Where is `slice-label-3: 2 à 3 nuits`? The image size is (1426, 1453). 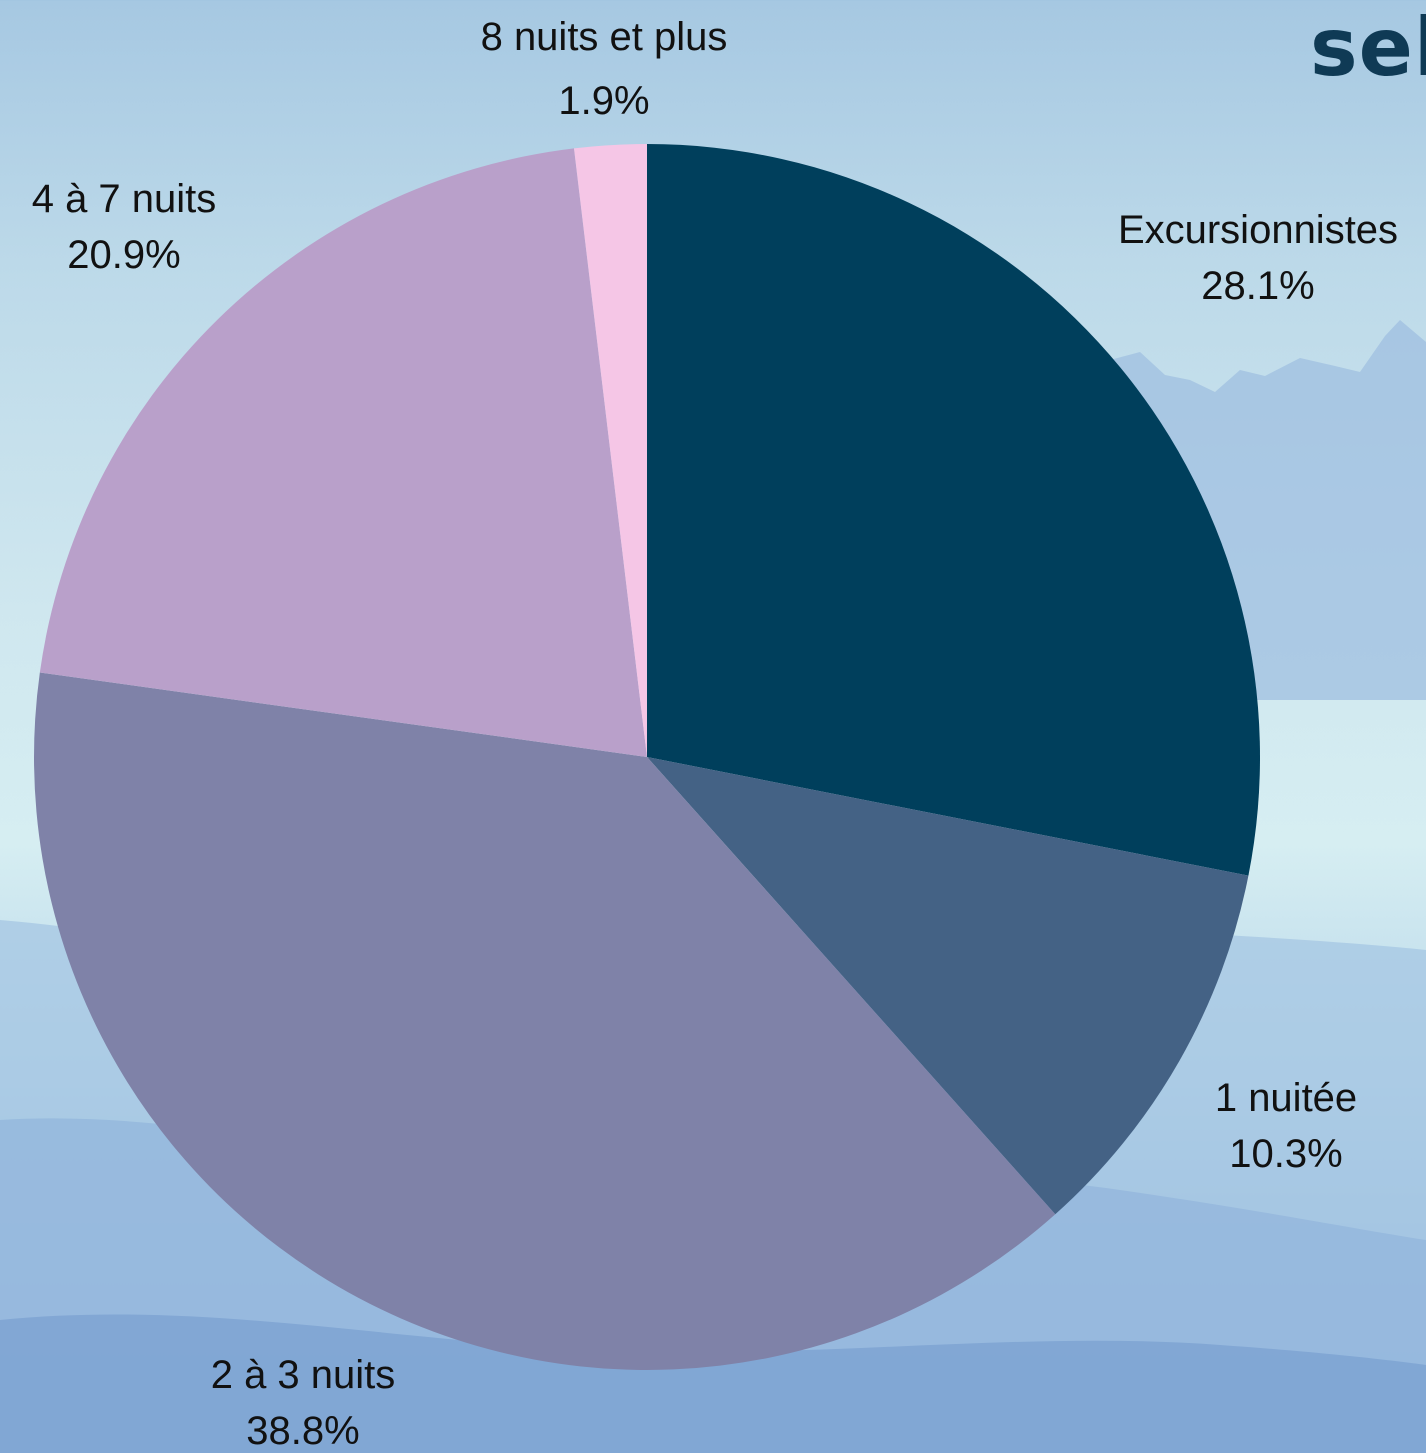 slice-label-3: 2 à 3 nuits is located at coordinates (303, 1375).